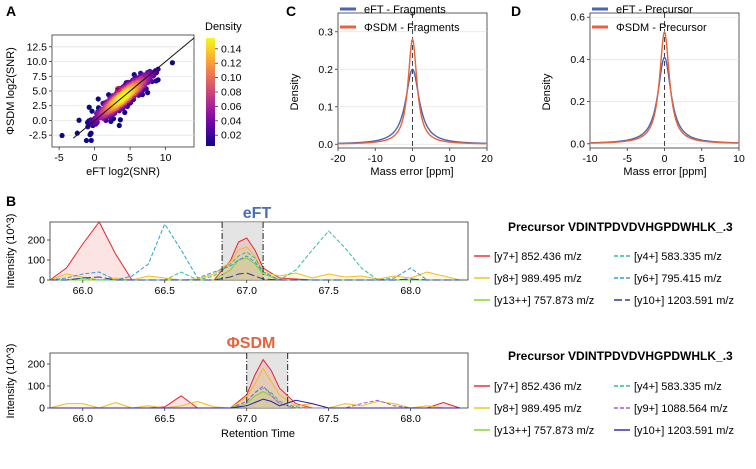 The image size is (756, 469). I want to click on colorbar-tick-label: 0.08, so click(231, 93).